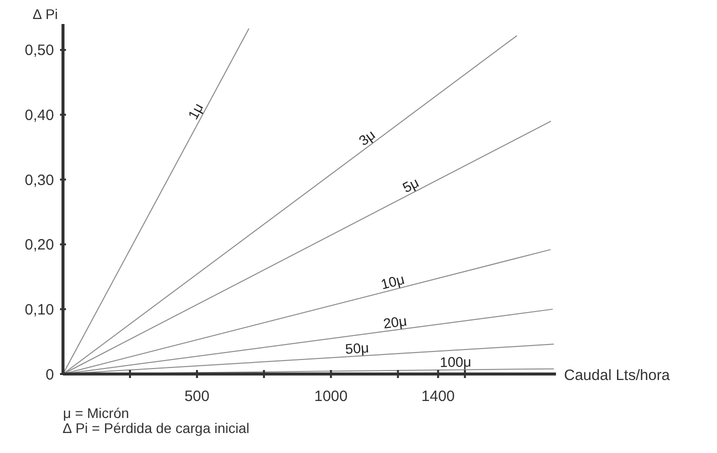  I want to click on y-tick-label: 0,20, so click(39, 245).